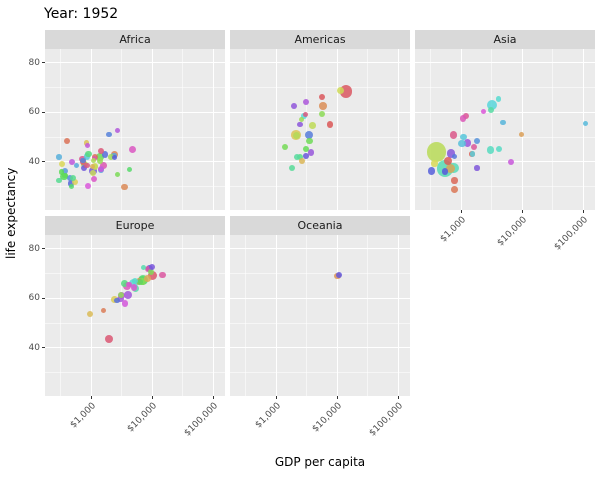 The image size is (600, 480). I want to click on data-point-sao-tome-and-principe, so click(88, 146).